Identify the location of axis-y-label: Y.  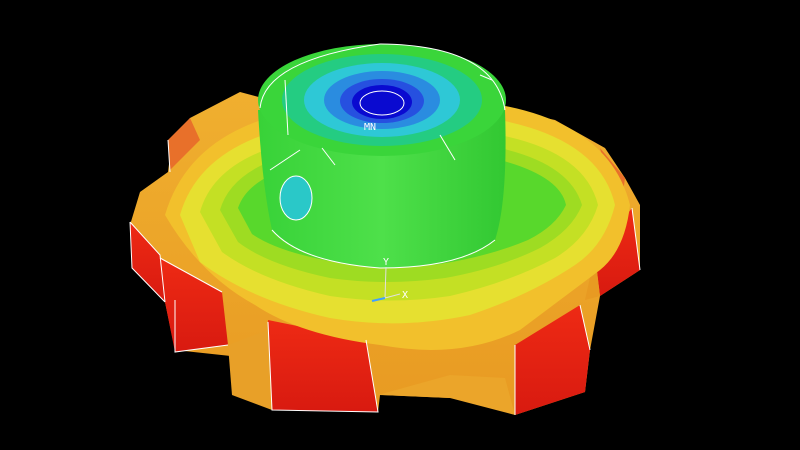
(386, 262).